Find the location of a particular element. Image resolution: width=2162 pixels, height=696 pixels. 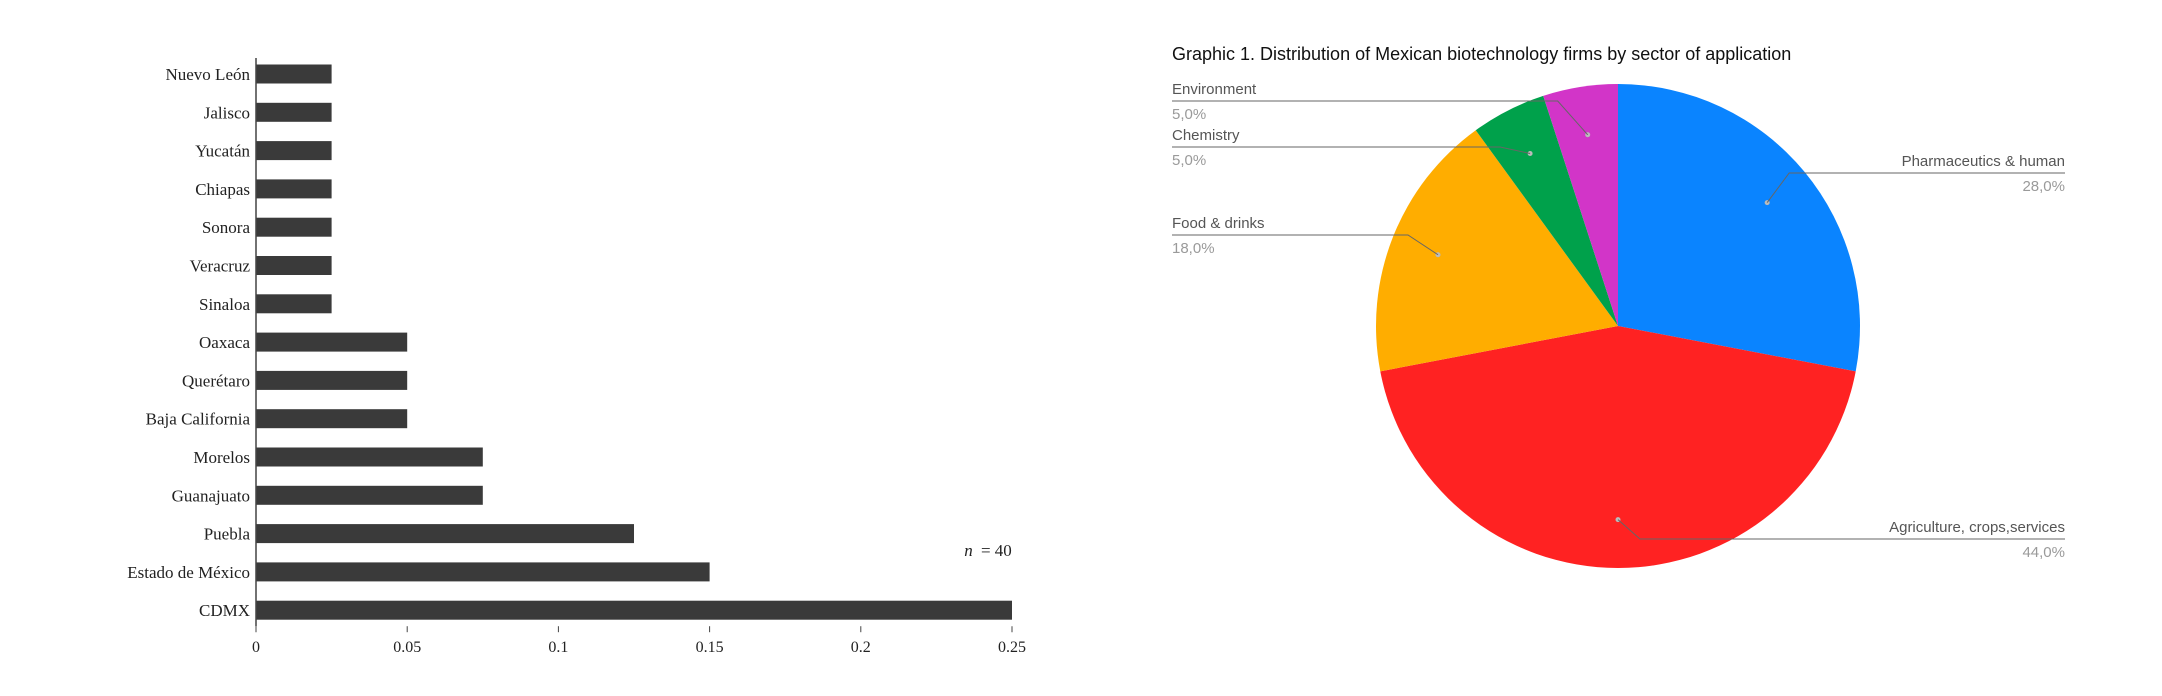

category-label: Sonora is located at coordinates (226, 227).